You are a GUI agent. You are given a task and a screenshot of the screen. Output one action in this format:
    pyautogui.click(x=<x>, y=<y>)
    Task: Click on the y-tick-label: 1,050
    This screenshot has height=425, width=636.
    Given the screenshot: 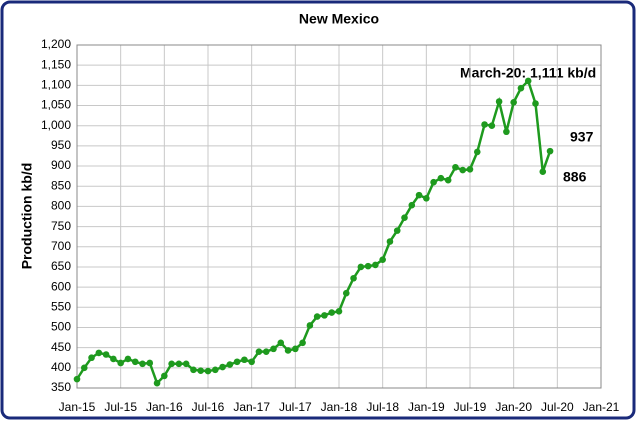 What is the action you would take?
    pyautogui.click(x=56, y=105)
    